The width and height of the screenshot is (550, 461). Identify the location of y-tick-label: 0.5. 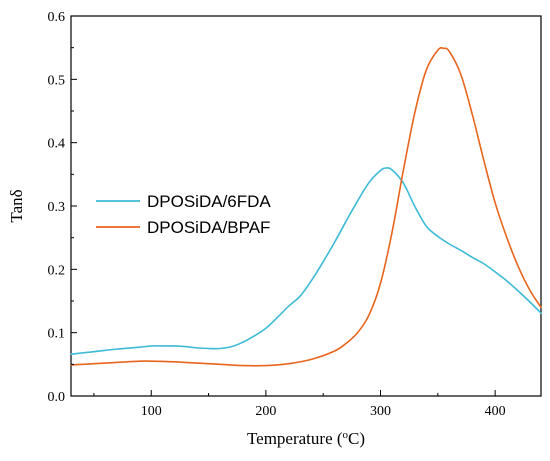
(57, 80).